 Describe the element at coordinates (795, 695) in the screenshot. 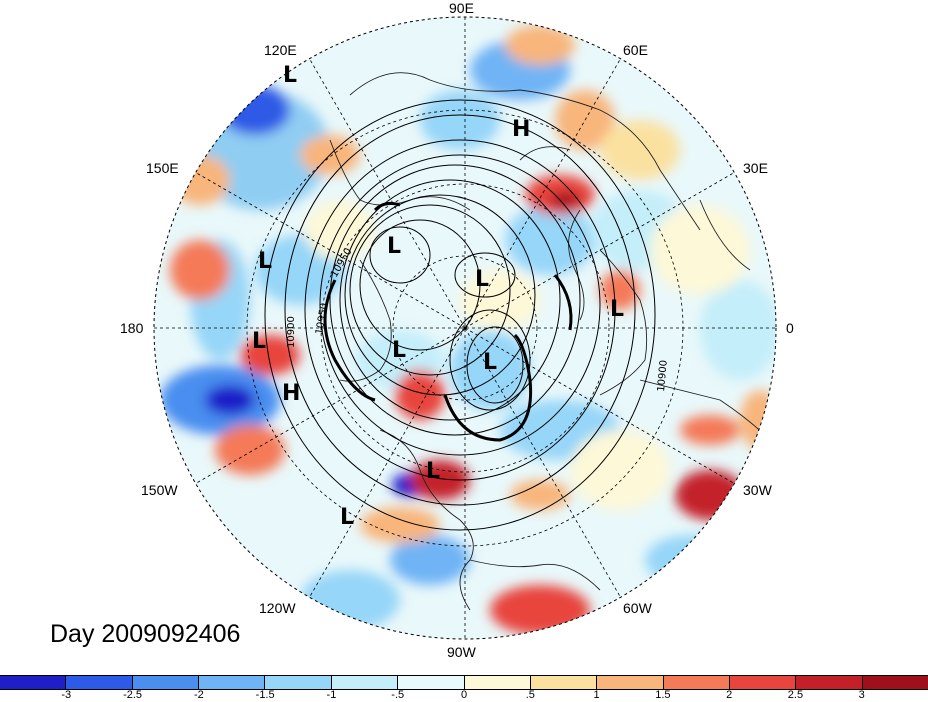

I see `colorbar-tick-label: 2.5` at that location.